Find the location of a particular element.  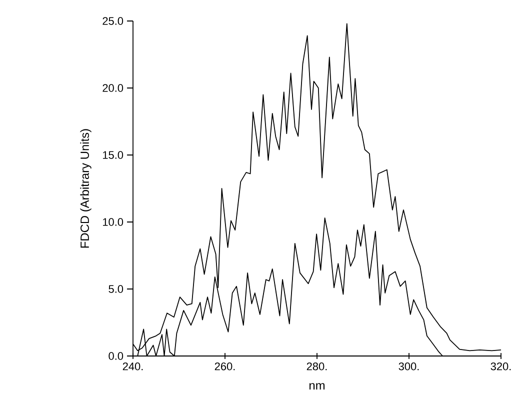

x-tick-label: 240. is located at coordinates (132, 366).